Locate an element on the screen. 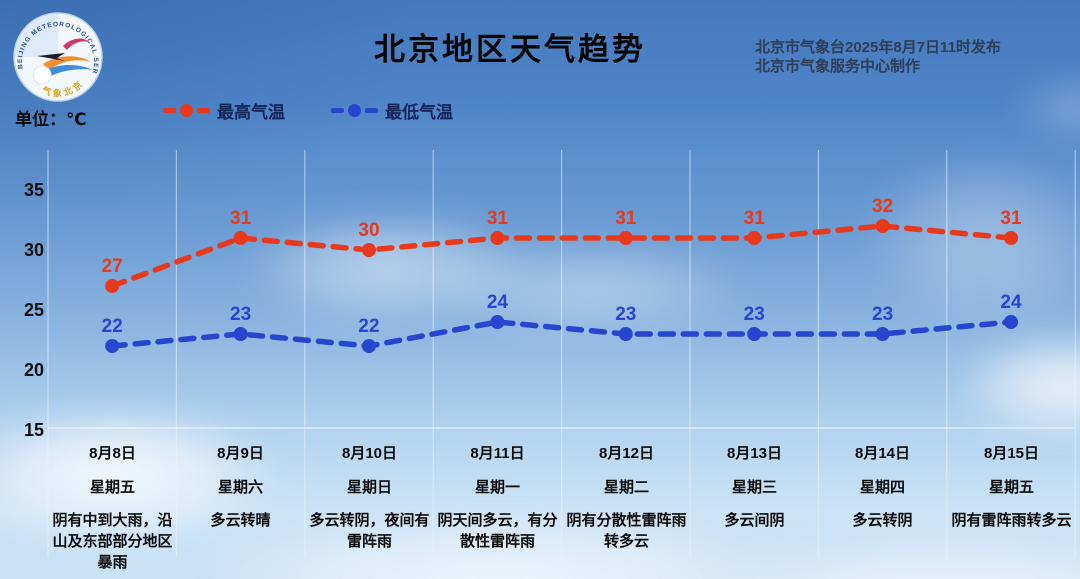  forecast-weekday: 星期三 is located at coordinates (754, 487).